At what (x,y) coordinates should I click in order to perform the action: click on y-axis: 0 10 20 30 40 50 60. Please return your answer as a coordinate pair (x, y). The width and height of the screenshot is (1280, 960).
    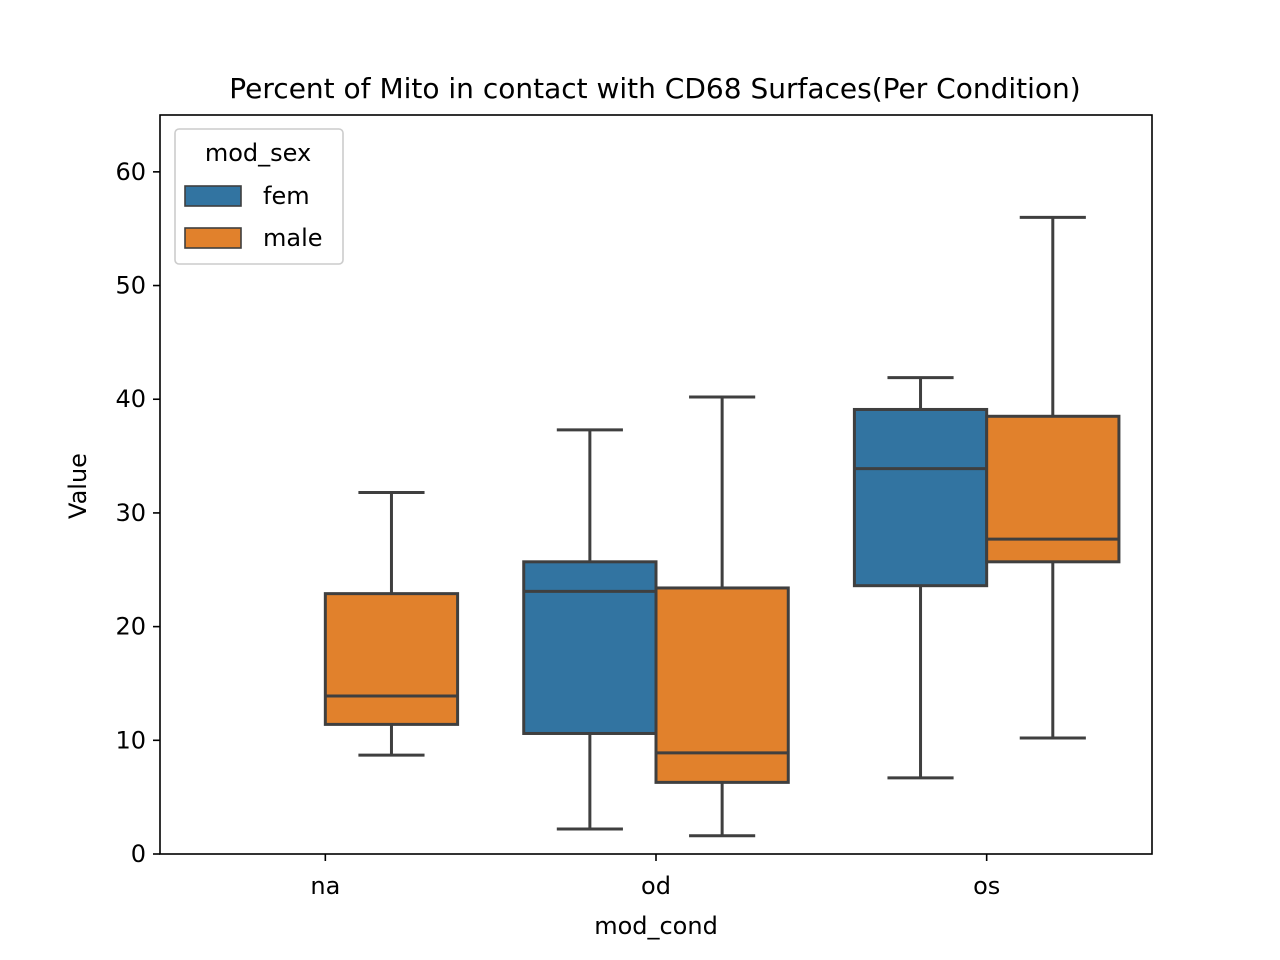
    Looking at the image, I should click on (137, 513).